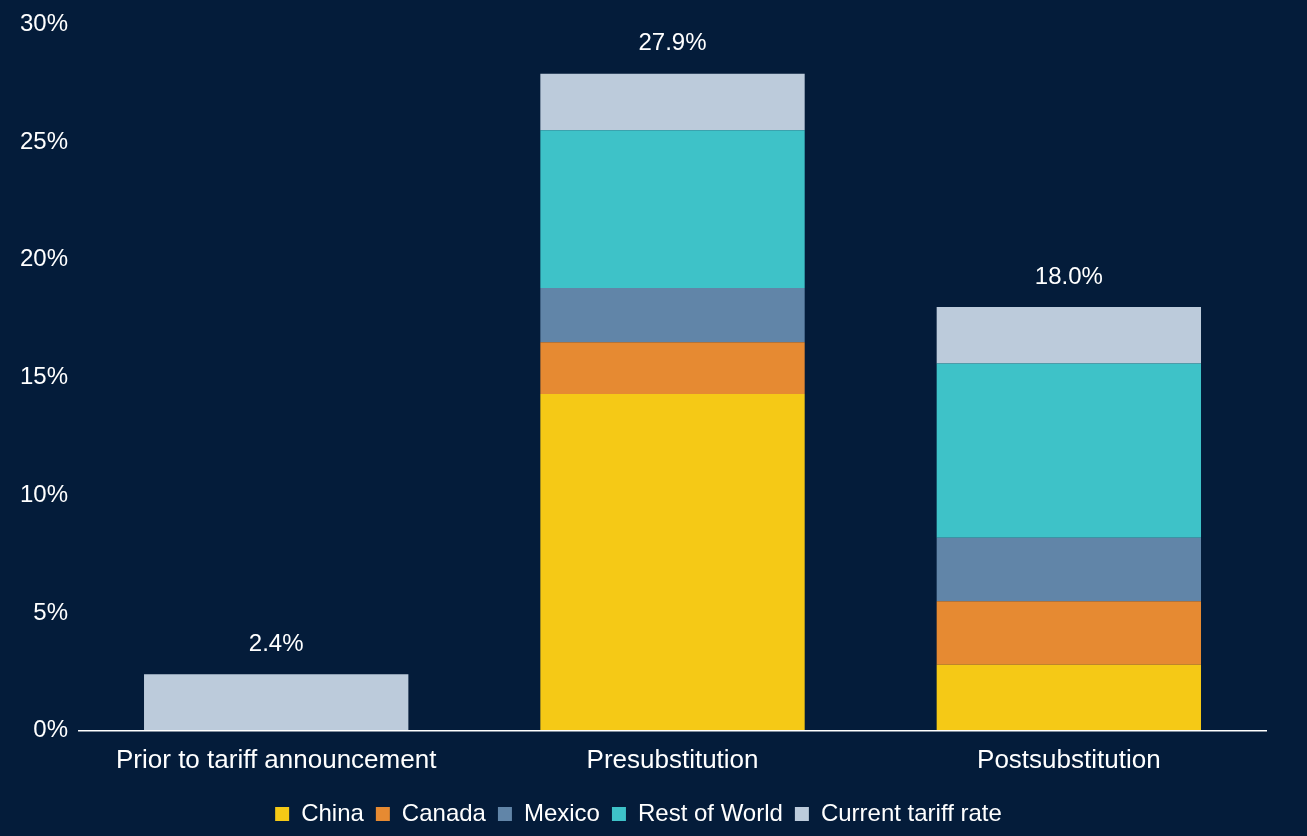 Image resolution: width=1307 pixels, height=836 pixels. I want to click on y-tick-label: 5%, so click(51, 611).